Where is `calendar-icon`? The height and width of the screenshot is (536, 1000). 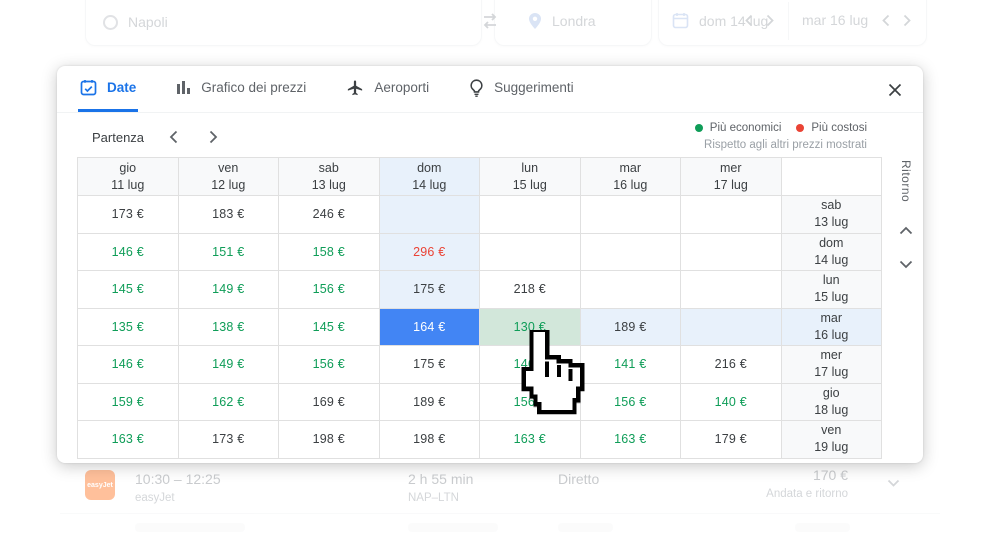
calendar-icon is located at coordinates (680, 21).